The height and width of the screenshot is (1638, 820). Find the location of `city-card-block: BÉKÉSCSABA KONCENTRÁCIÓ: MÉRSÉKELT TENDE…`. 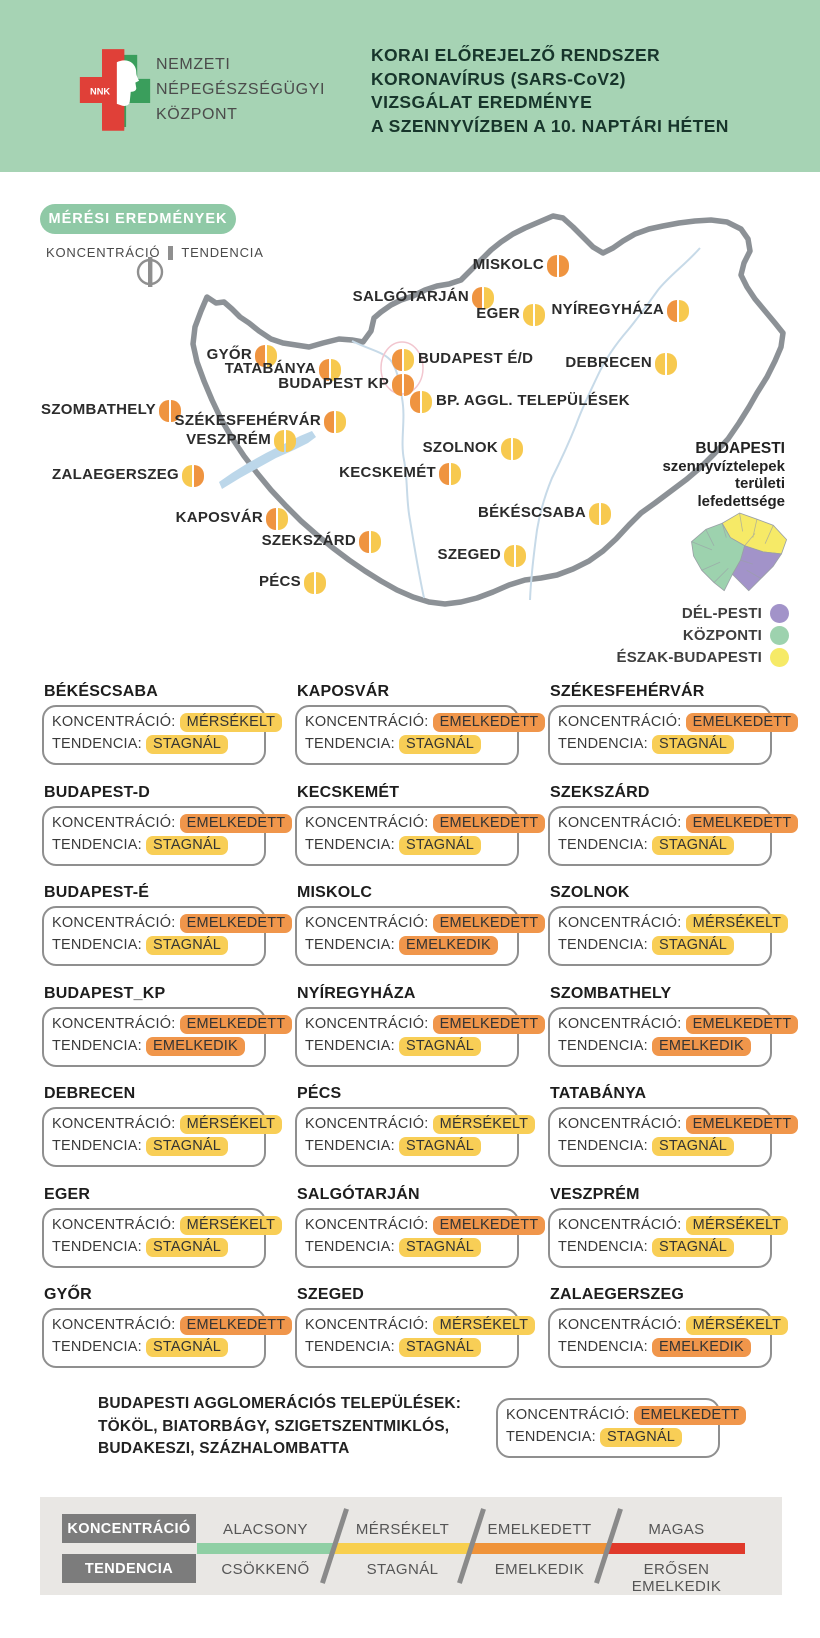

city-card-block: BÉKÉSCSABA KONCENTRÁCIÓ: MÉRSÉKELT TENDE… is located at coordinates (162, 724).